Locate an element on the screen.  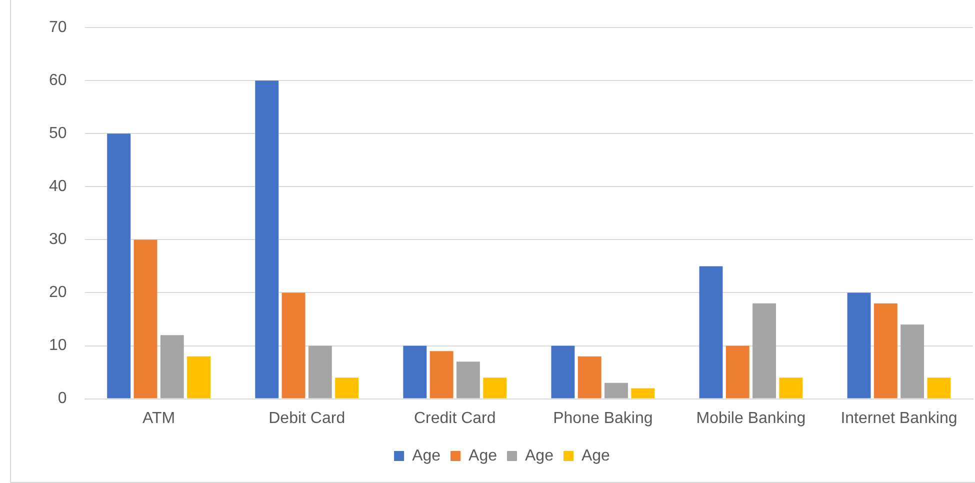
x-tick-label: ATM is located at coordinates (159, 418).